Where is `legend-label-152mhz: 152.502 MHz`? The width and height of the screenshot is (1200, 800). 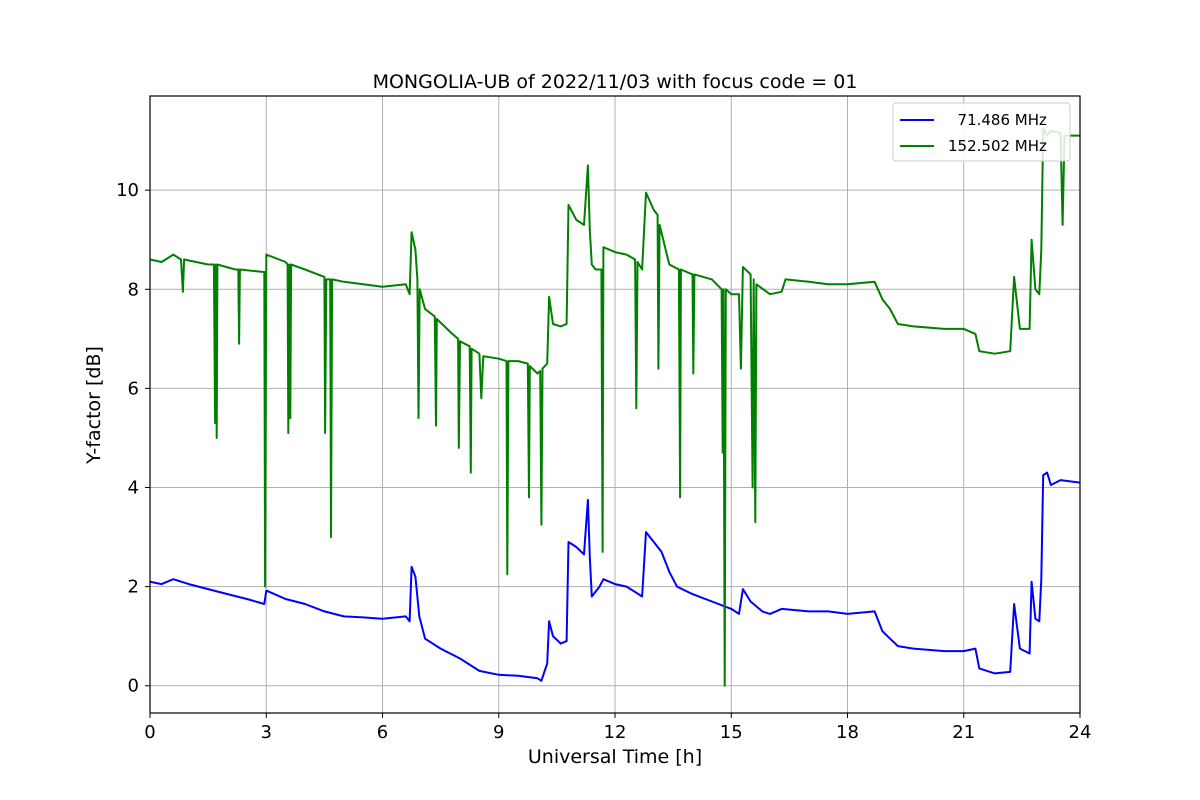
legend-label-152mhz: 152.502 MHz is located at coordinates (997, 146).